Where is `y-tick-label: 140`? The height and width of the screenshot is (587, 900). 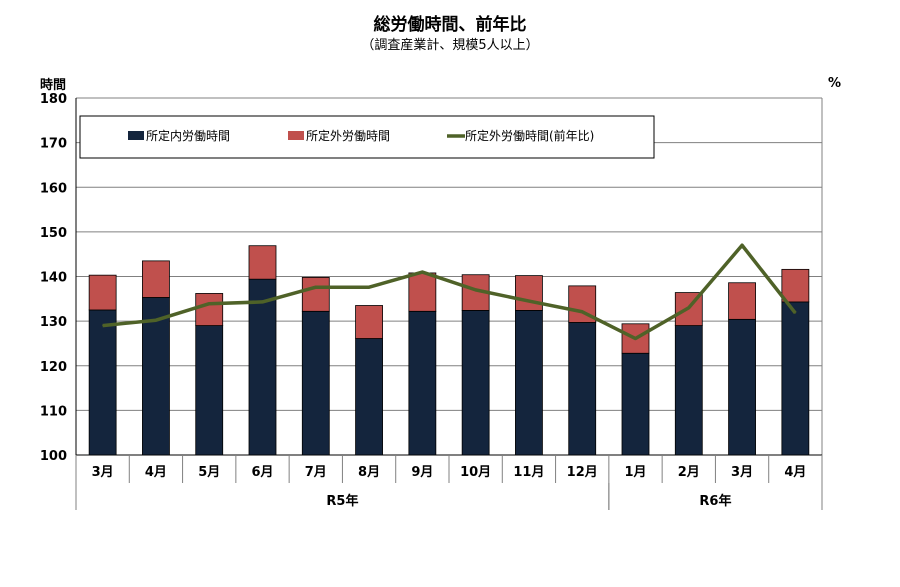
y-tick-label: 140 is located at coordinates (53, 278).